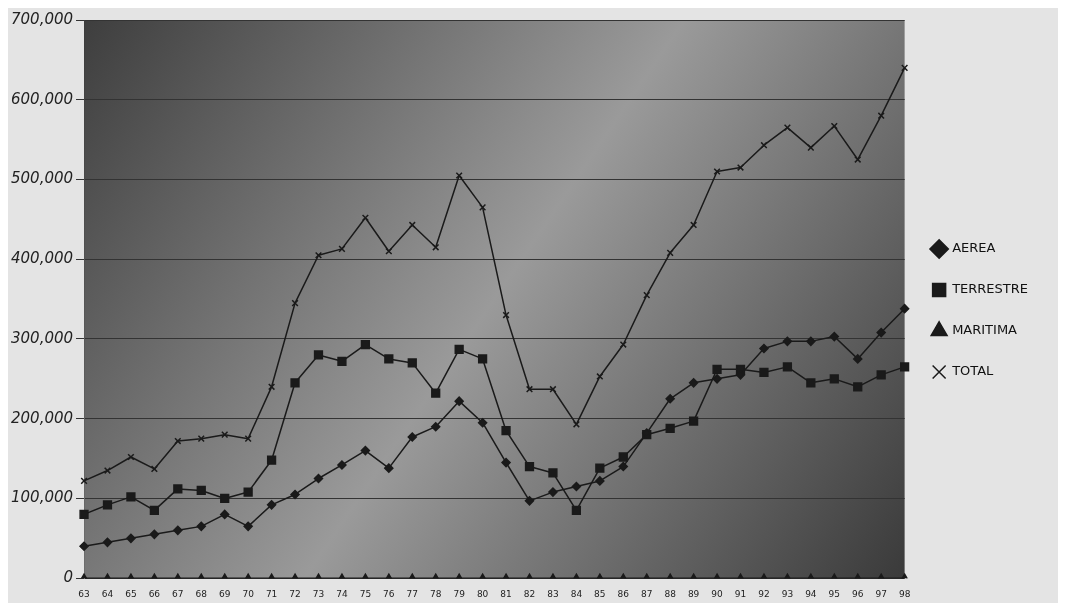 This screenshot has width=1068, height=616. What do you see at coordinates (271, 593) in the screenshot?
I see `x-tick-label: 71` at bounding box center [271, 593].